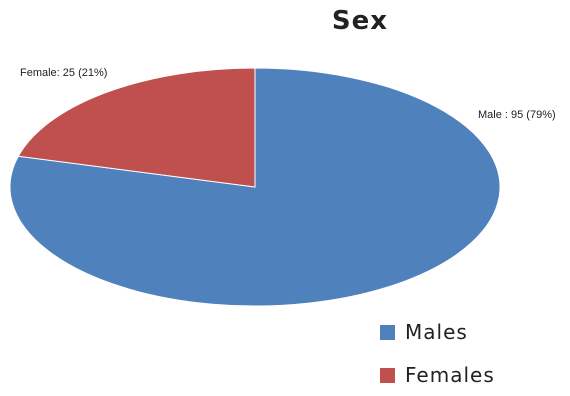 This screenshot has width=570, height=396. I want to click on legend-swatch-females, so click(387, 375).